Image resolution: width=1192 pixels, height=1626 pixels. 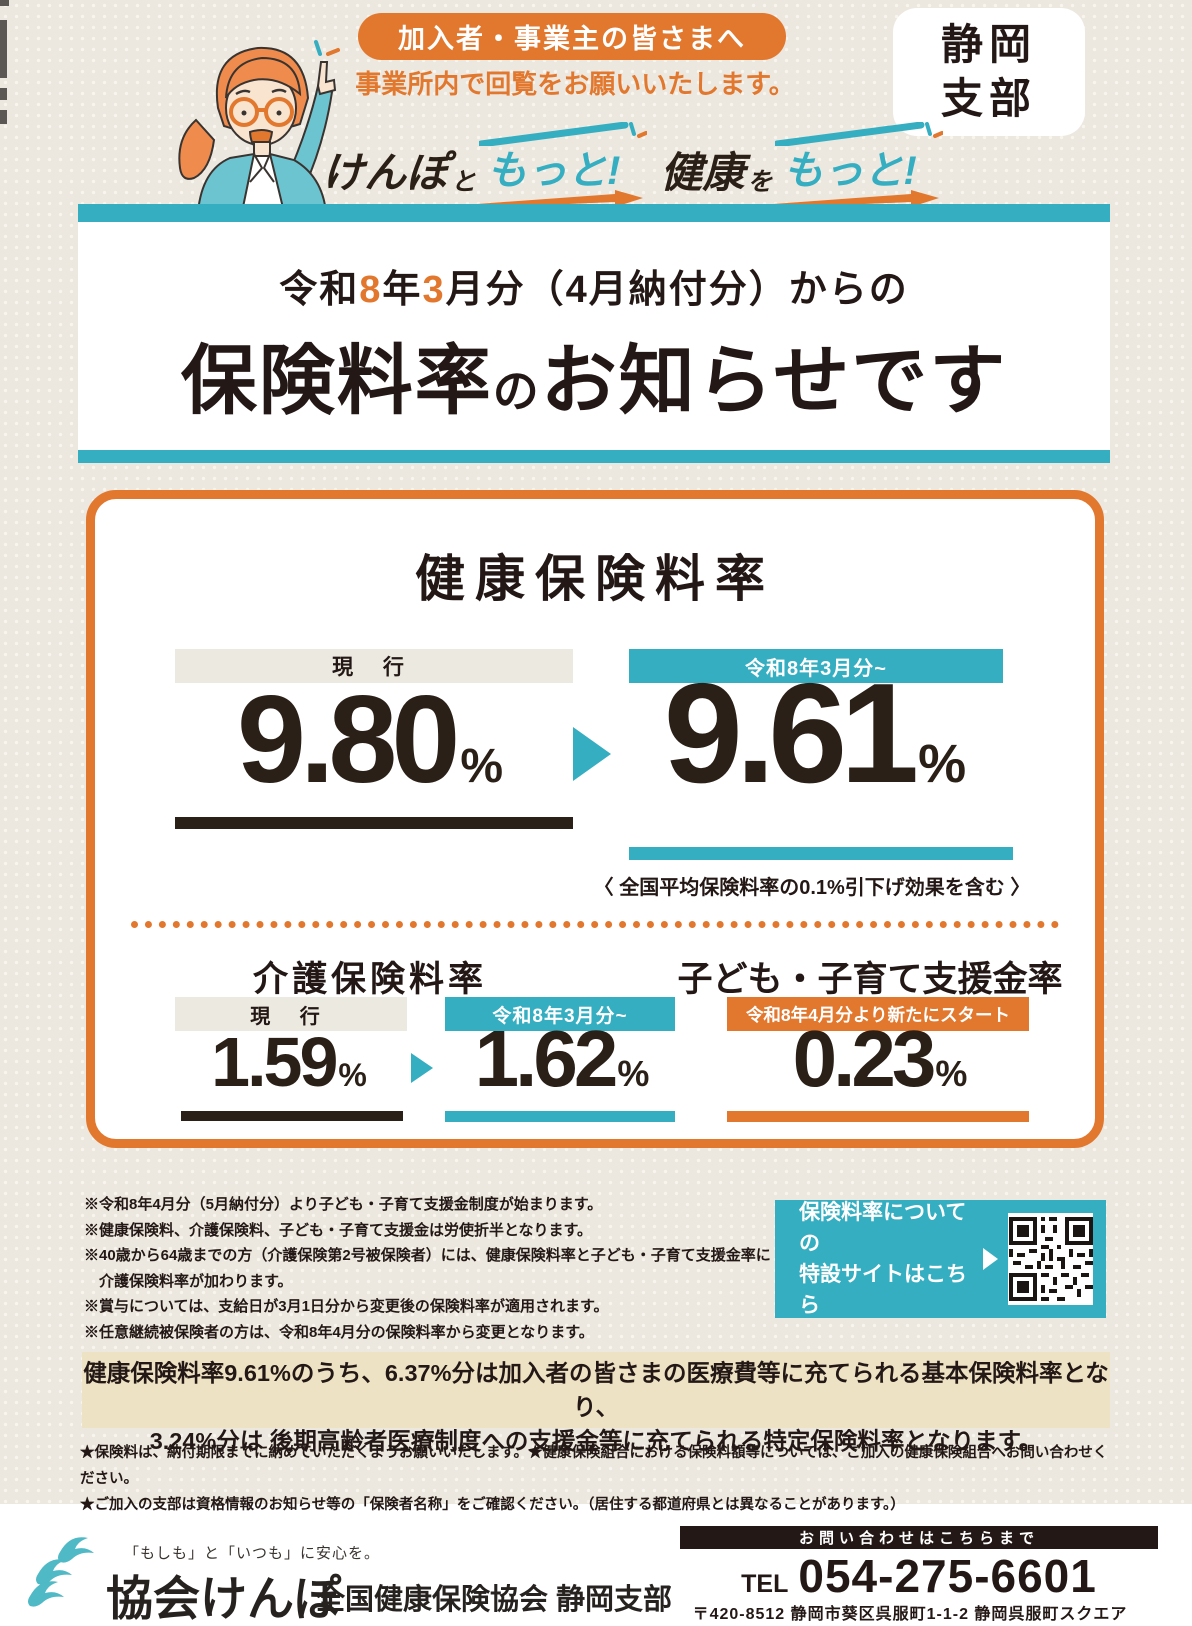 I want to click on rate-number: 9.80, so click(x=348, y=740).